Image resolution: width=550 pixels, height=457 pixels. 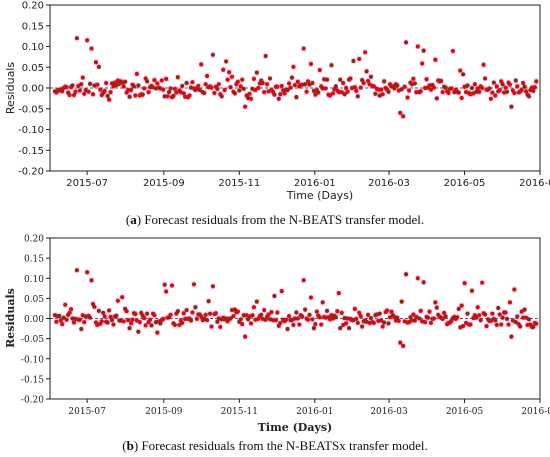 What do you see at coordinates (10, 88) in the screenshot?
I see `y-axis-label-a: Residuals` at bounding box center [10, 88].